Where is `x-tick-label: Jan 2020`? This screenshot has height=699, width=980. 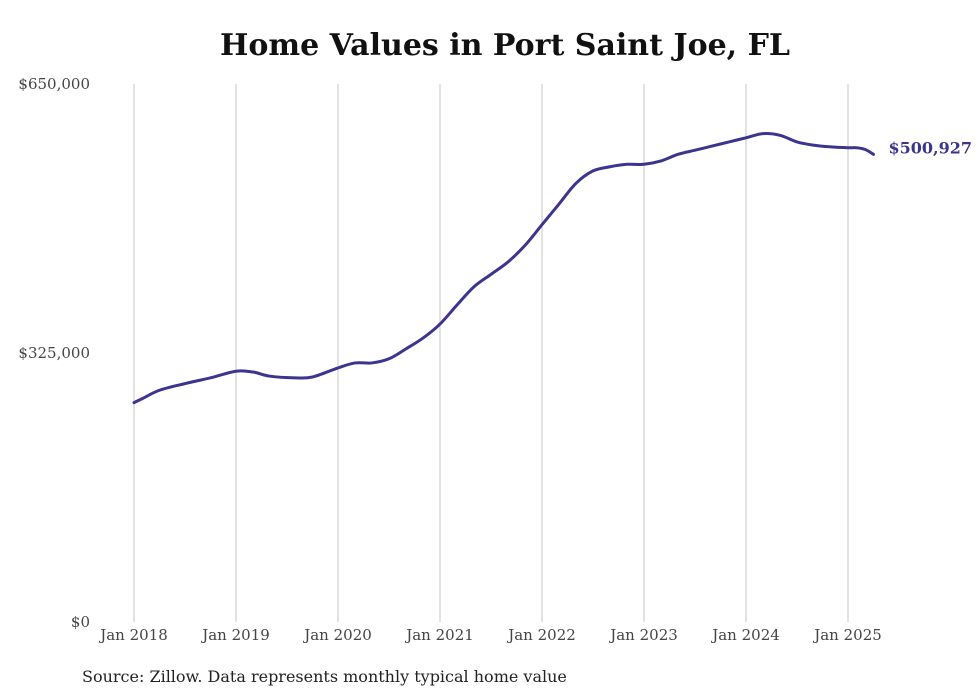
x-tick-label: Jan 2020 is located at coordinates (337, 635).